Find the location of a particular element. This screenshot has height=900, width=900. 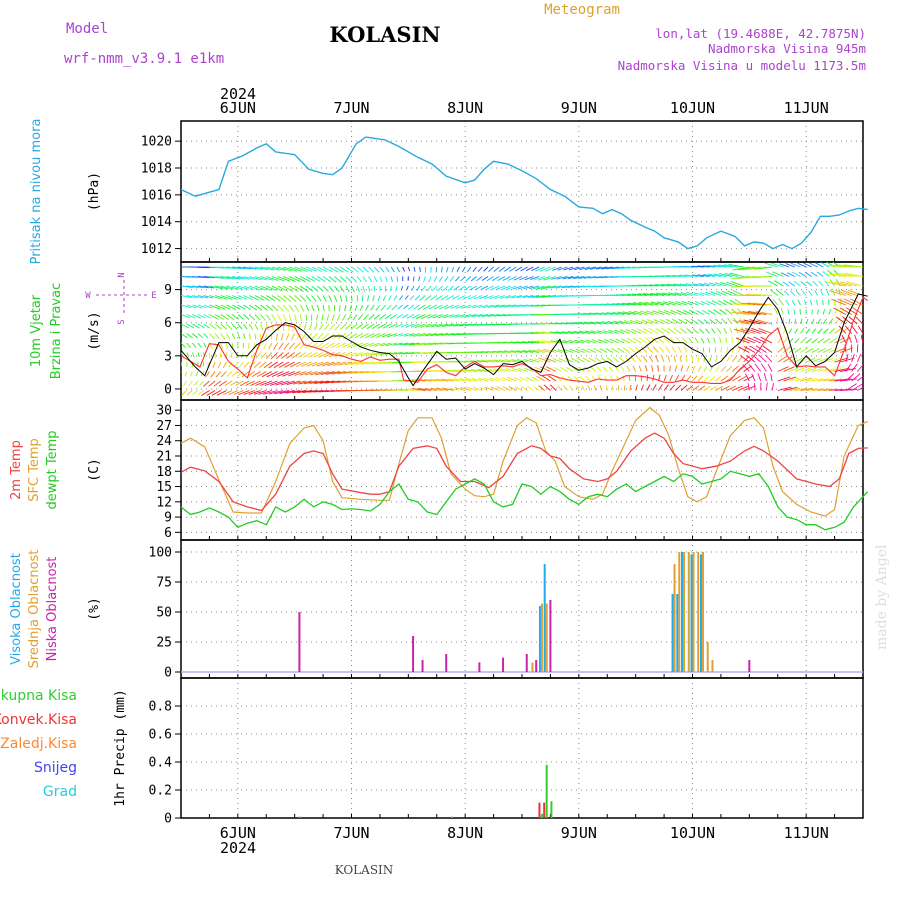

y-tick-label: 9 is located at coordinates (168, 290).